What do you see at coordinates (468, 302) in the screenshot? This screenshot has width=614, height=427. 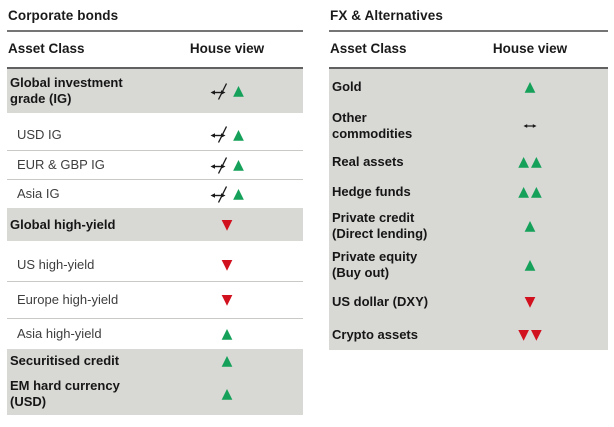 I see `row-us-dollar-dxy: US dollar (DXY) ▼` at bounding box center [468, 302].